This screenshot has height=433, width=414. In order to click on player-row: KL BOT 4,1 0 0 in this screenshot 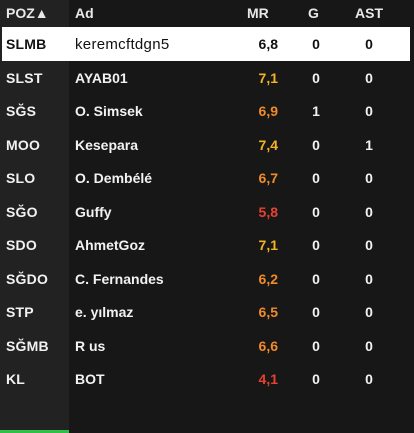, I will do `click(207, 379)`.